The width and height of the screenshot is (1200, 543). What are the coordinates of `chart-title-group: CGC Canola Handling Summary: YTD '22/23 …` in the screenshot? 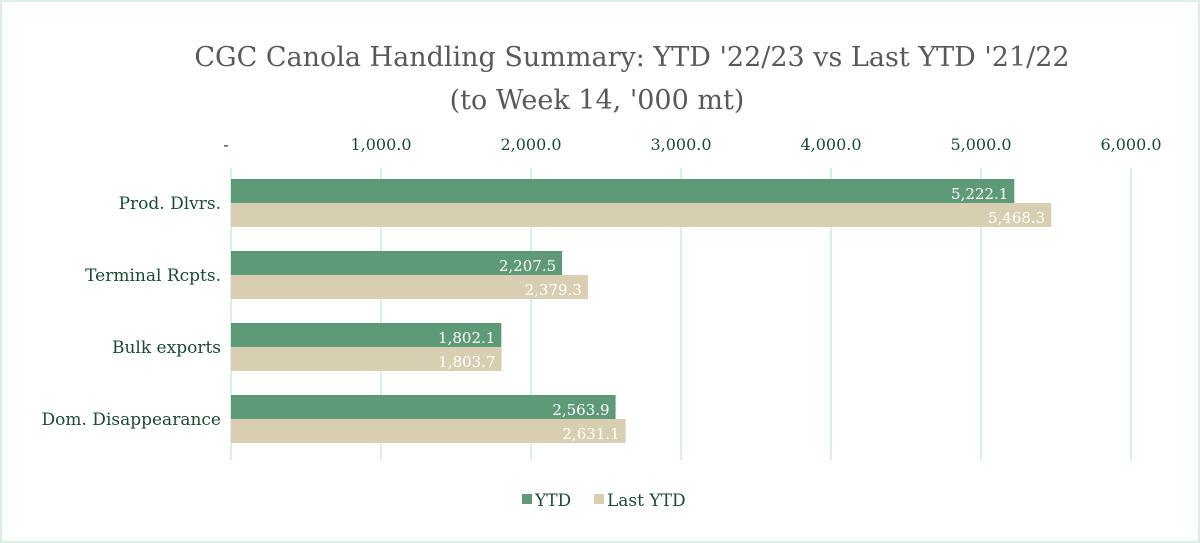 It's located at (631, 79).